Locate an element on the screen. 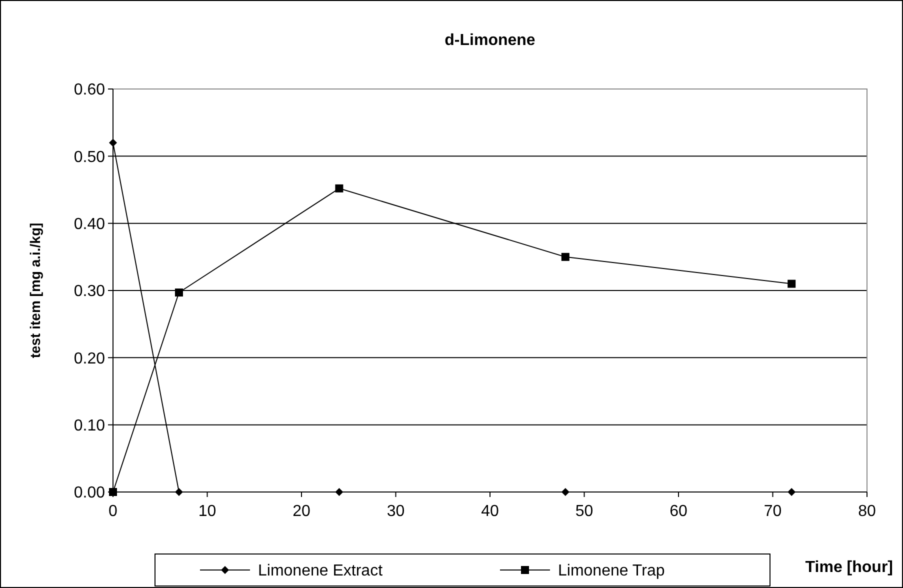 The image size is (903, 588). x-tick-label: 30 is located at coordinates (395, 511).